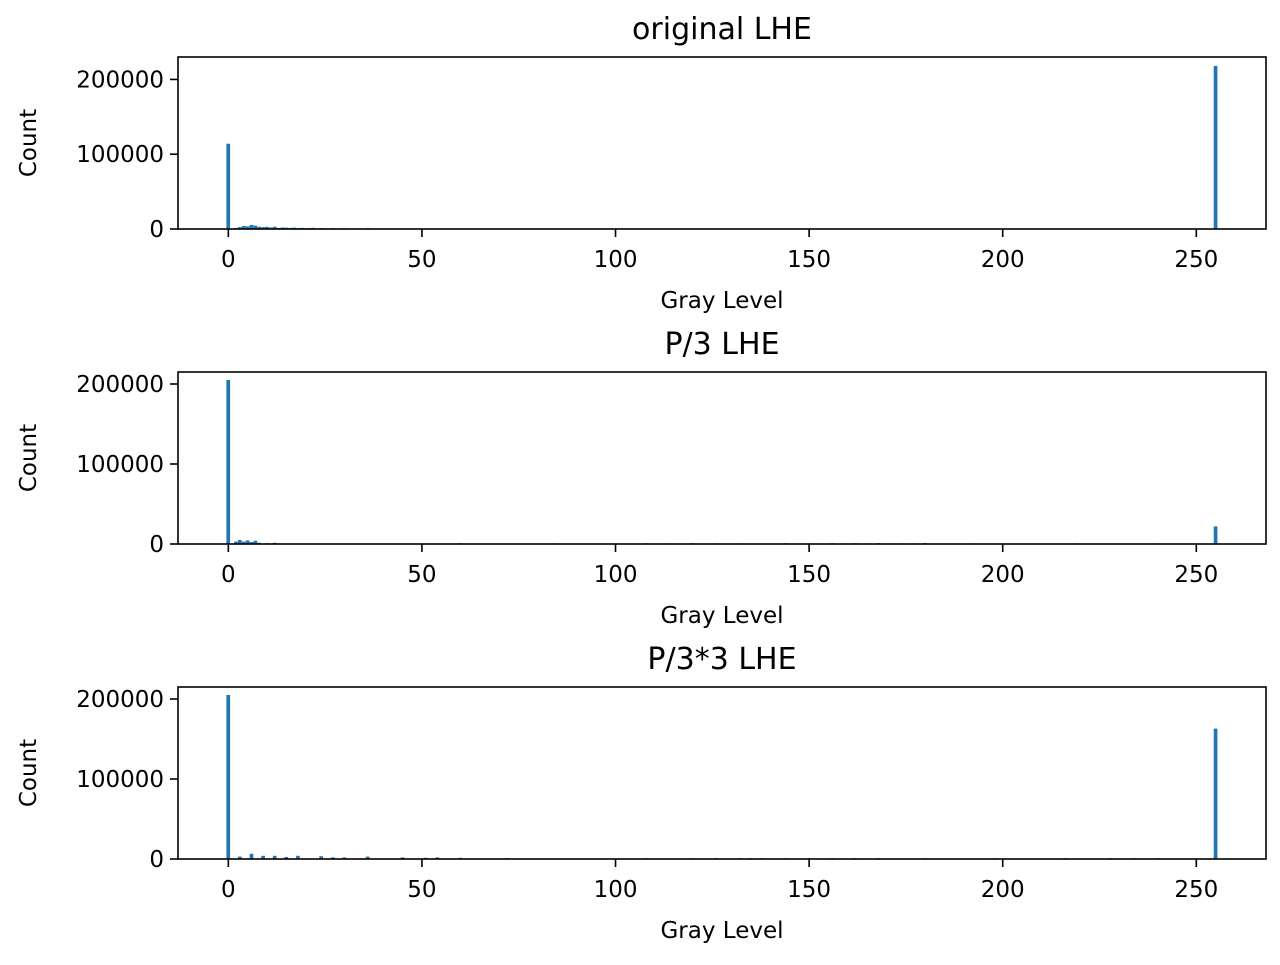  What do you see at coordinates (721, 659) in the screenshot?
I see `chart-title: P/3*3 LHE` at bounding box center [721, 659].